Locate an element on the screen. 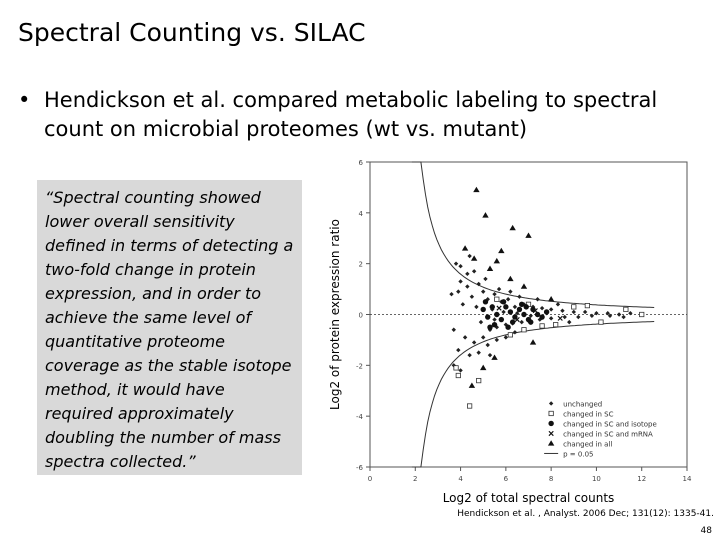  x-tick-label: 4 is located at coordinates (460, 479).